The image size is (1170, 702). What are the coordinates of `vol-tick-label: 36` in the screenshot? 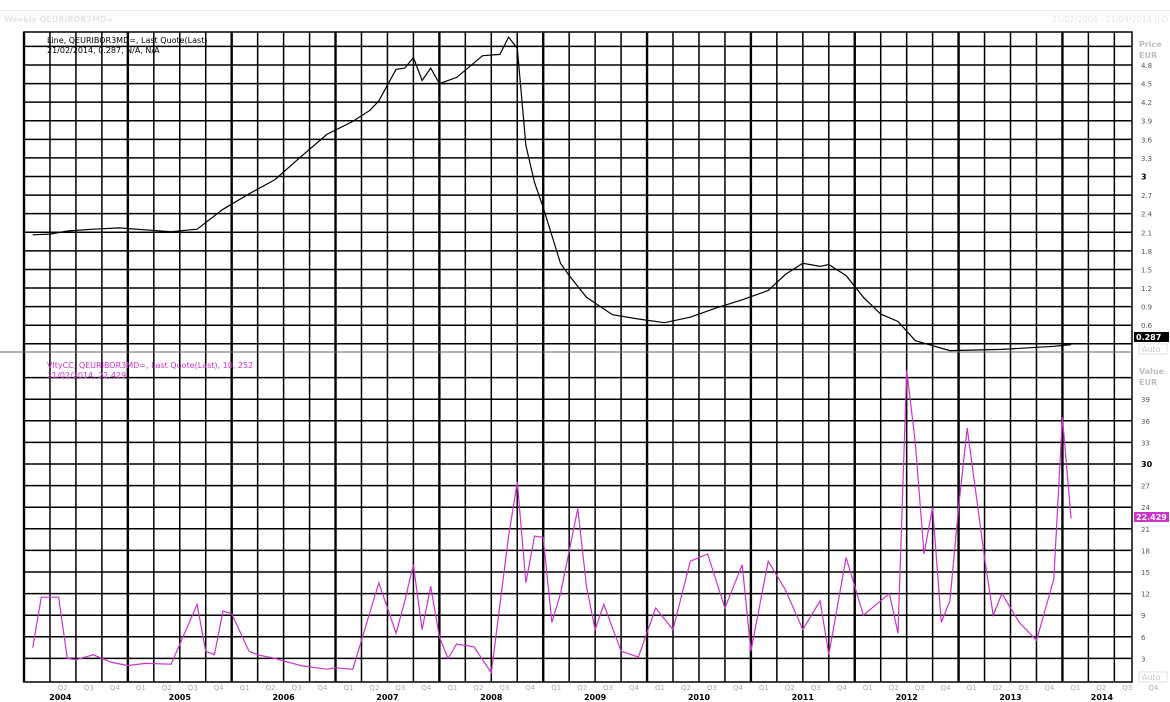 It's located at (1145, 422).